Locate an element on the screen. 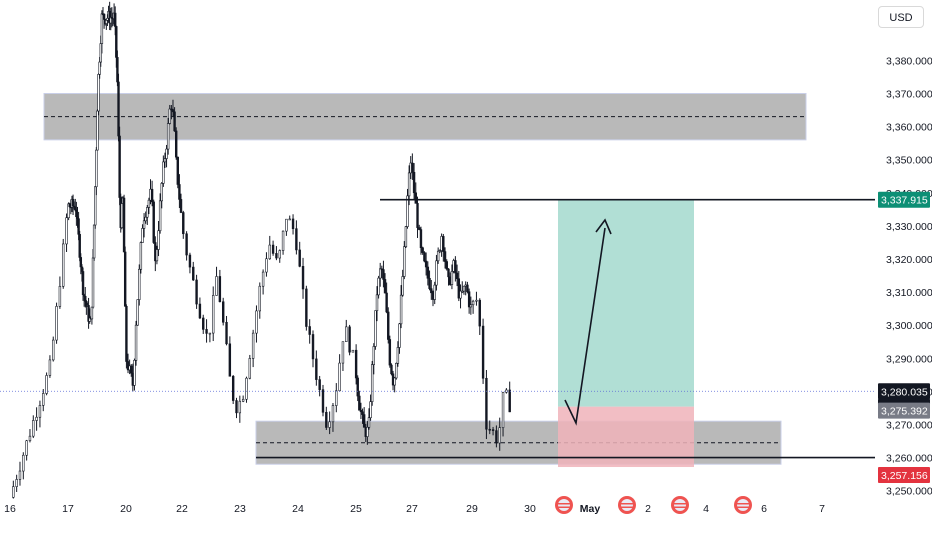  target-area is located at coordinates (626, 303).